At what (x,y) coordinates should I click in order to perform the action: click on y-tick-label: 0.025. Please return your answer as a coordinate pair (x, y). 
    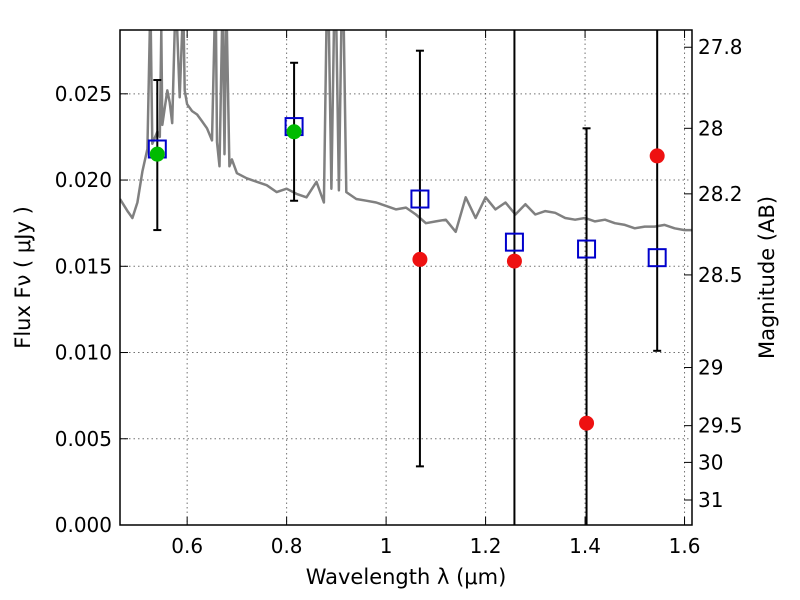
    Looking at the image, I should click on (83, 94).